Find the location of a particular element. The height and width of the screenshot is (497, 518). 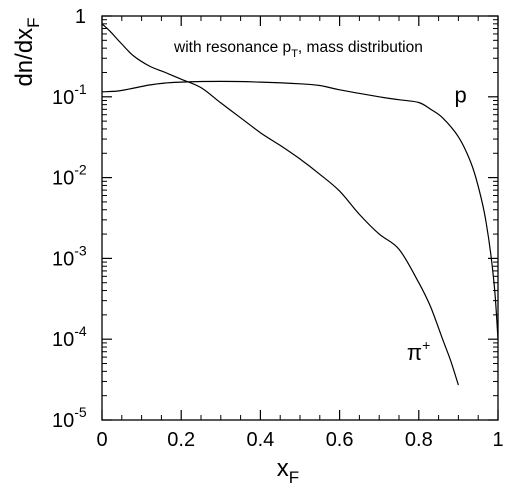

y-axis-title: dn/dxF is located at coordinates (27, 51).